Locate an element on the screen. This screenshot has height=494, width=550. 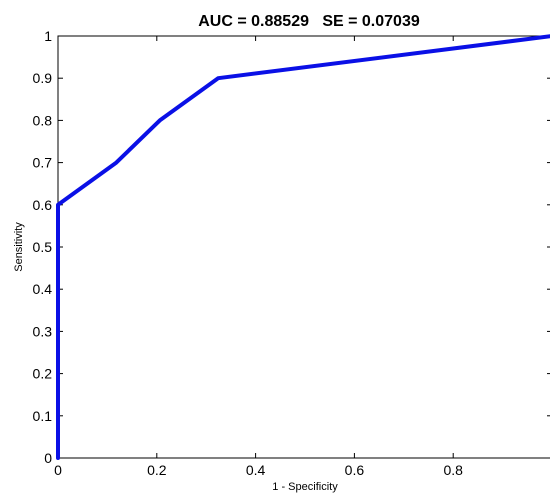
y-axis-label: Sensitivity is located at coordinates (19, 247).